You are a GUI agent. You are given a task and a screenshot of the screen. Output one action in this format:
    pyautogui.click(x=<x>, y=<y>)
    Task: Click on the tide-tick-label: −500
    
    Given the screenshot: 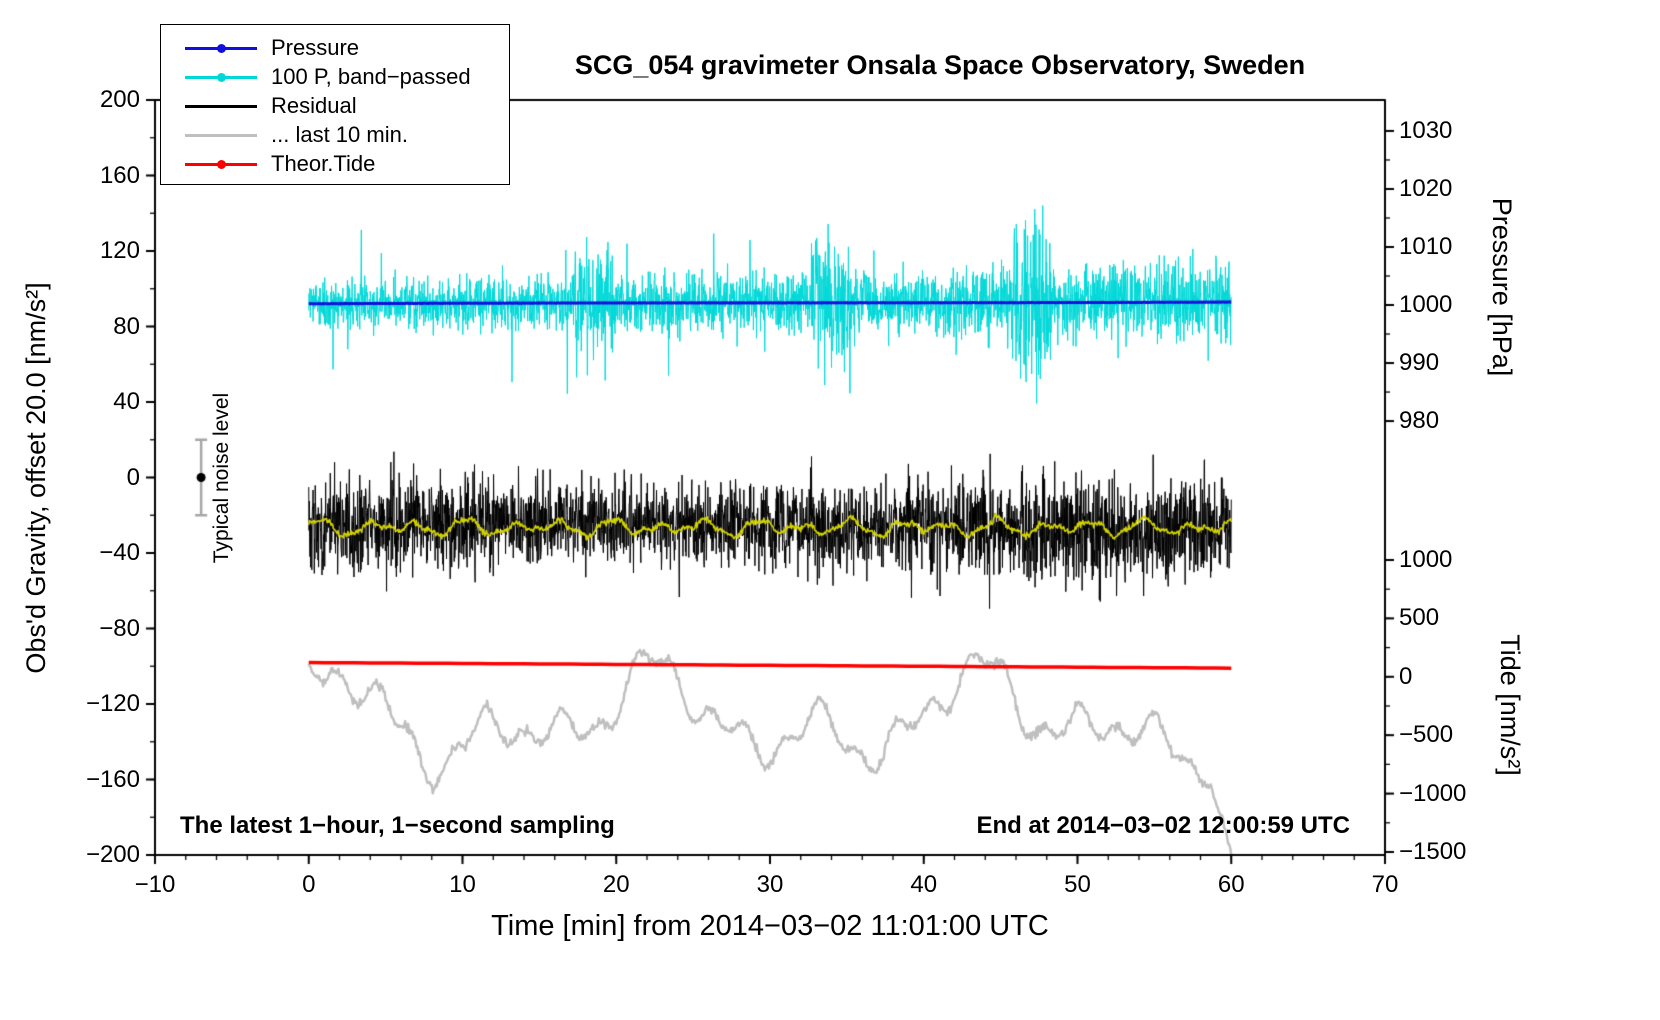 What is the action you would take?
    pyautogui.click(x=1426, y=735)
    